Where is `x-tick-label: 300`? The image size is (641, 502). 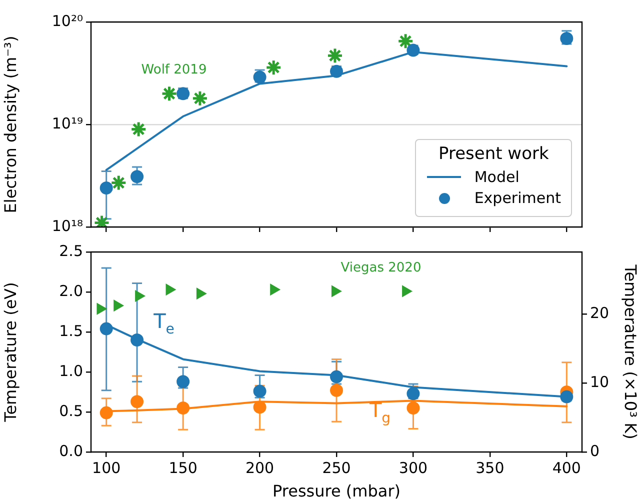
x-tick-label: 300 is located at coordinates (413, 467).